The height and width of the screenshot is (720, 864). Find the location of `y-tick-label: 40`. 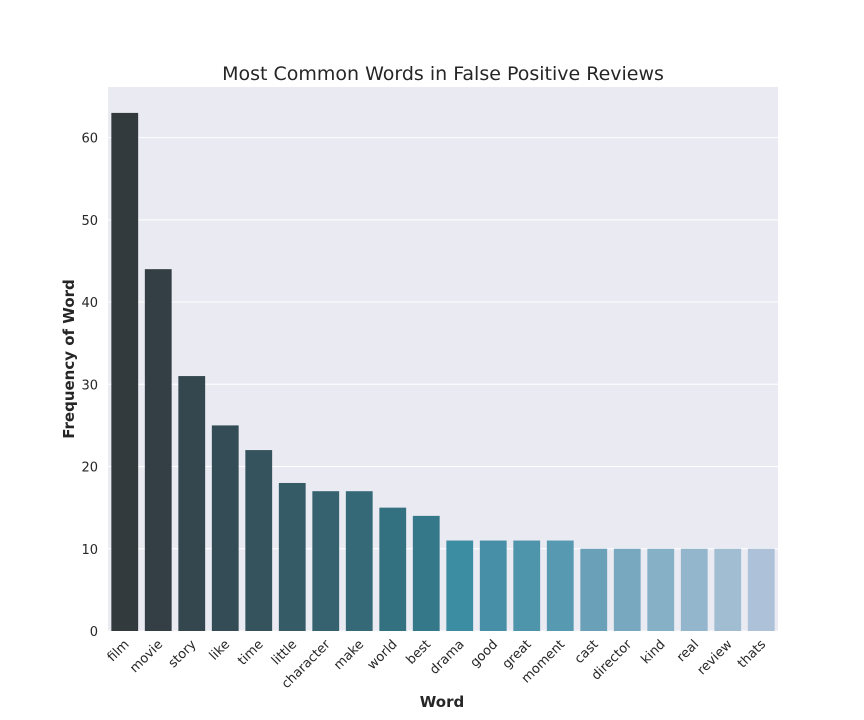

y-tick-label: 40 is located at coordinates (89, 303).